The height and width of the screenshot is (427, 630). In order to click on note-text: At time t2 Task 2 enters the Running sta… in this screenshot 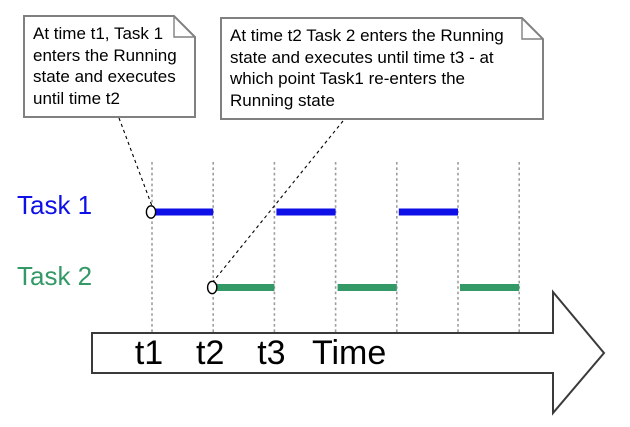, I will do `click(367, 68)`.